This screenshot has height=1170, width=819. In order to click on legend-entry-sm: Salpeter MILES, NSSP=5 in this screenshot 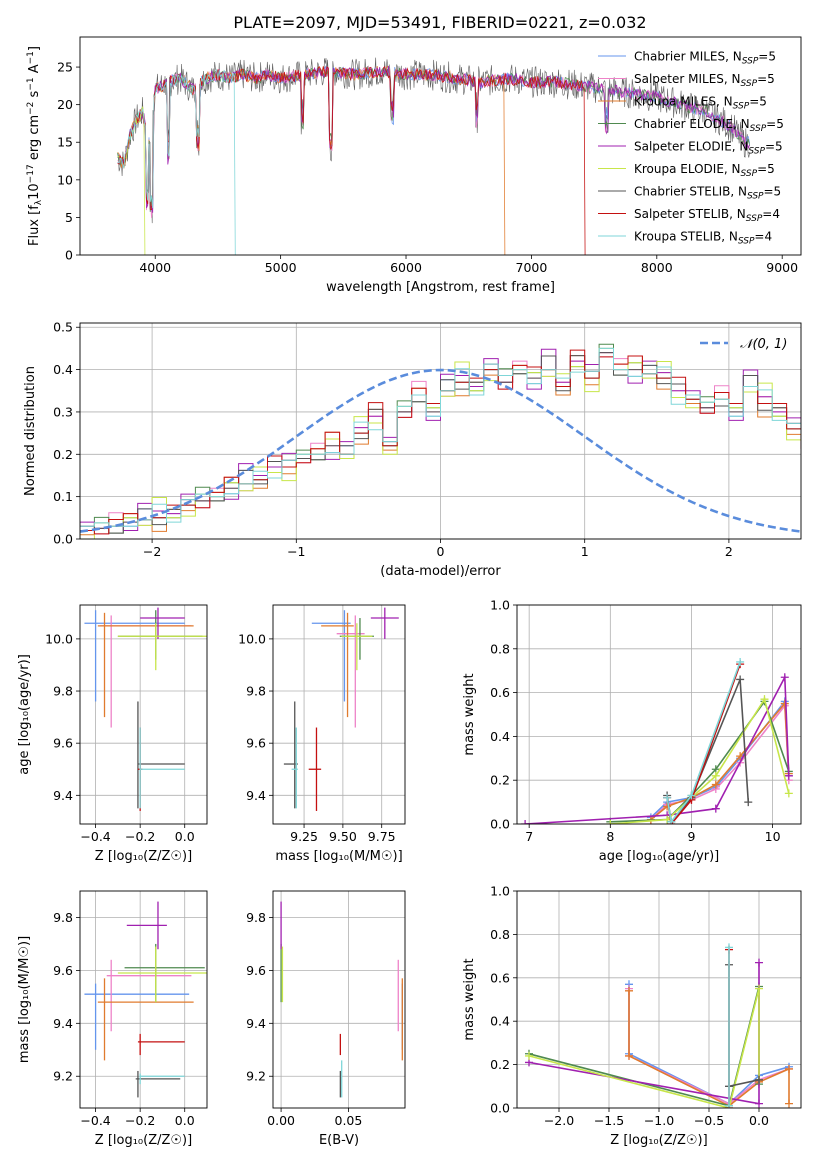, I will do `click(704, 80)`.